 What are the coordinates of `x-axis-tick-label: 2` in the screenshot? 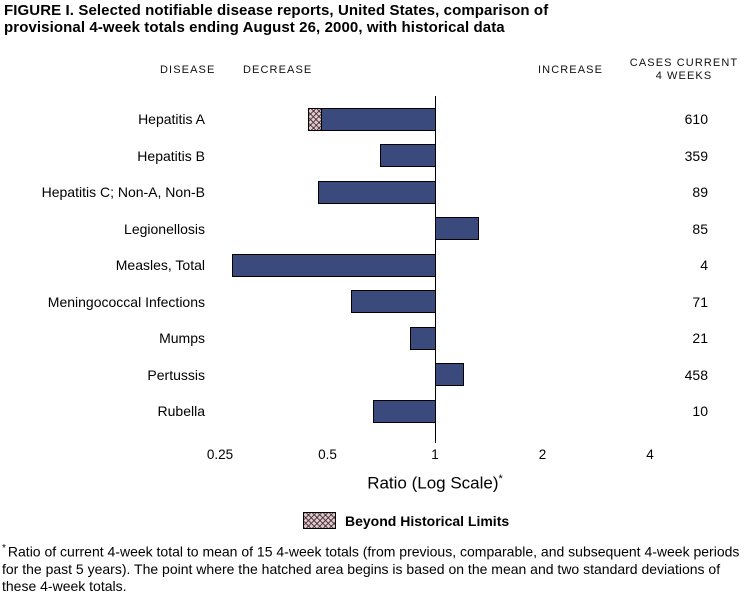 It's located at (542, 454).